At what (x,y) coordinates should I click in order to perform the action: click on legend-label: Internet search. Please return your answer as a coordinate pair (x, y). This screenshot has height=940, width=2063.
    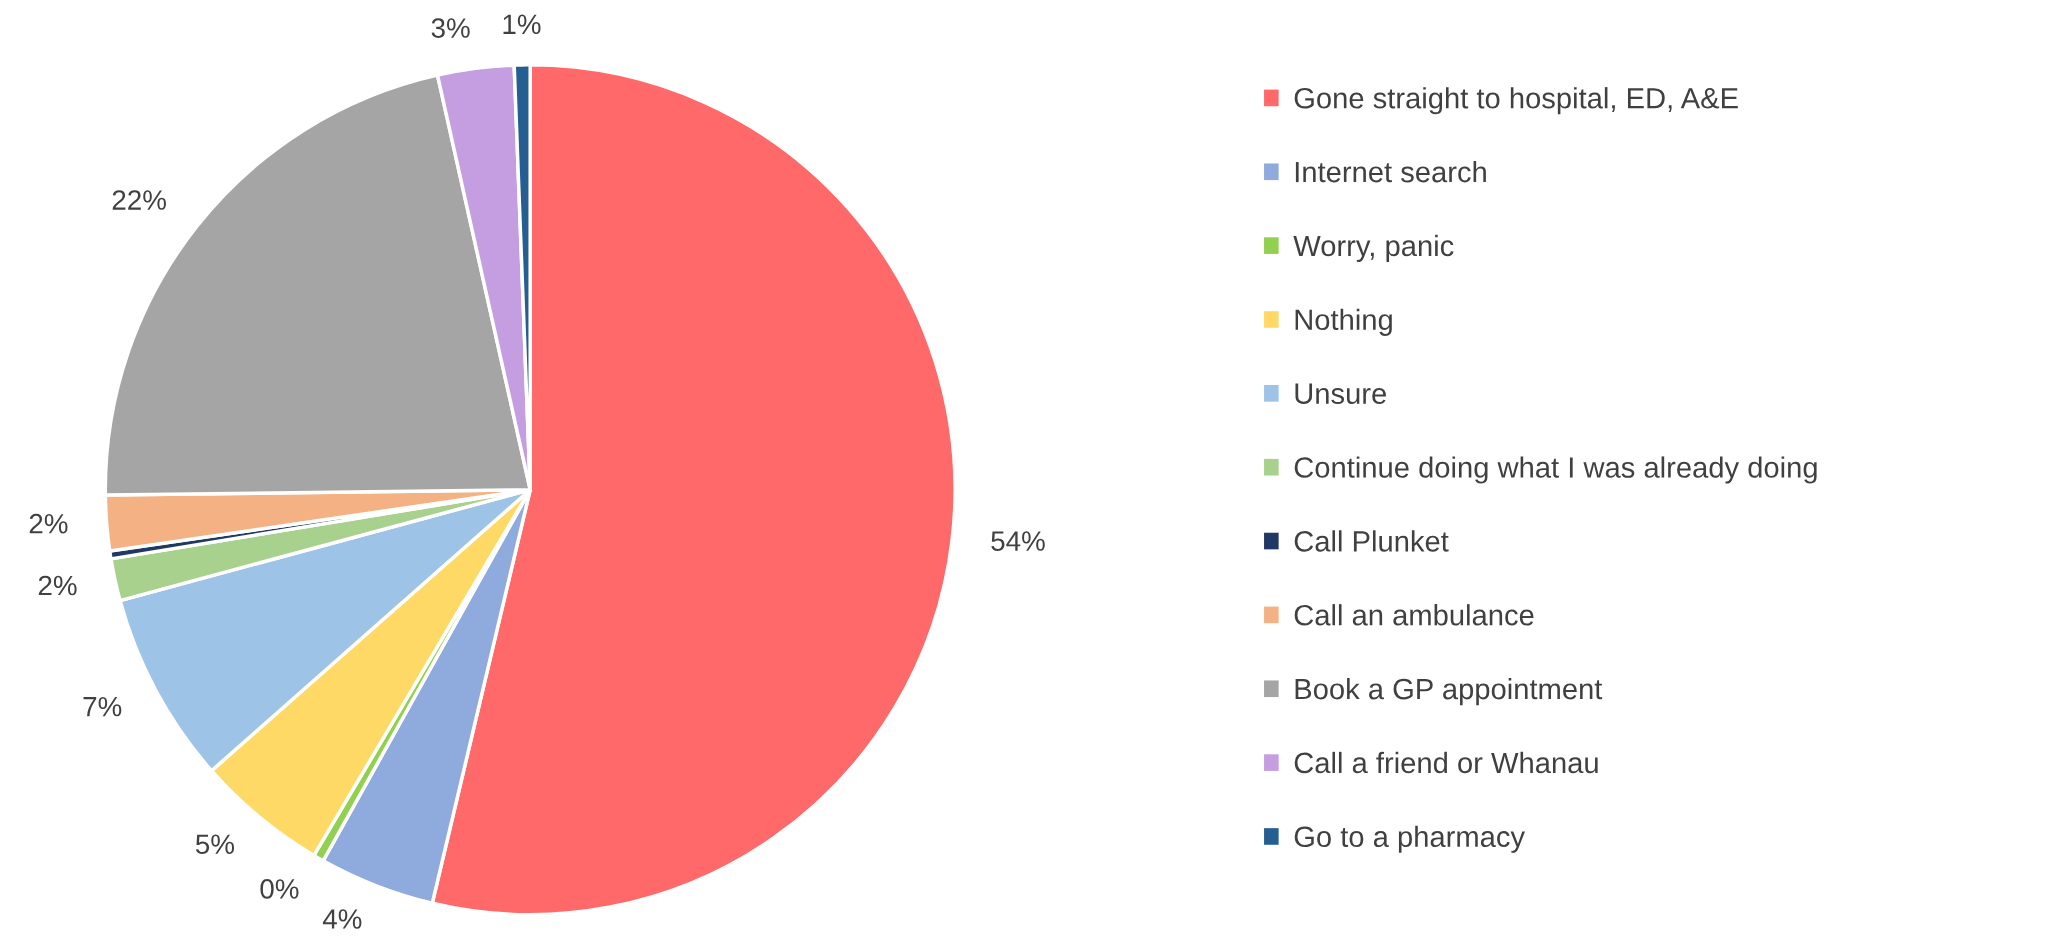
    Looking at the image, I should click on (1390, 171).